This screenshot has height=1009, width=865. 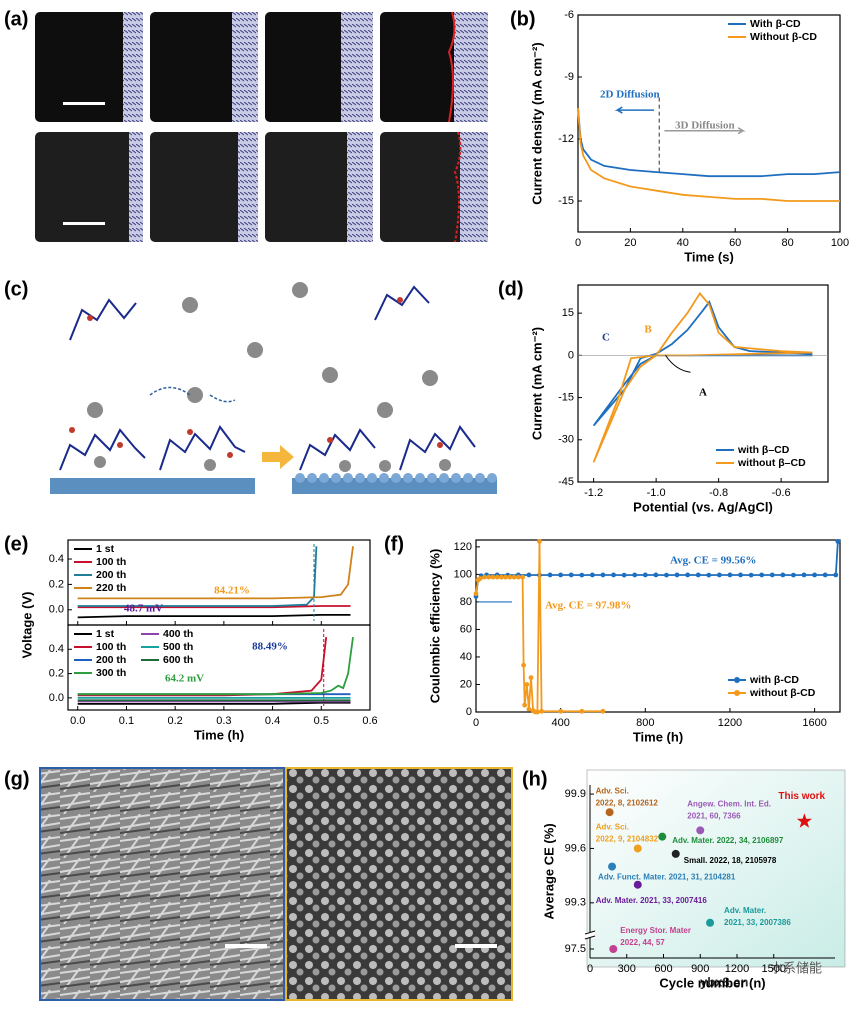 What do you see at coordinates (466, 657) in the screenshot?
I see `y-tick-label: 40` at bounding box center [466, 657].